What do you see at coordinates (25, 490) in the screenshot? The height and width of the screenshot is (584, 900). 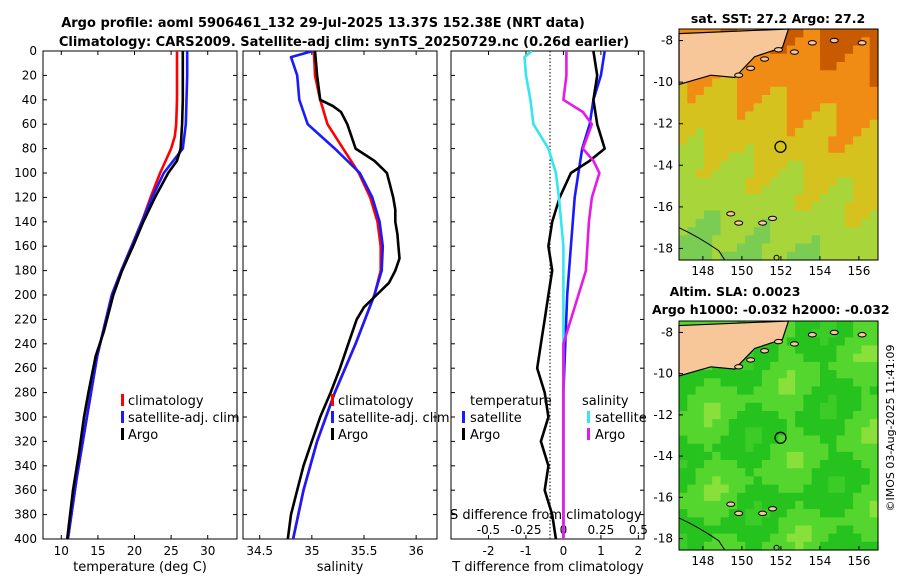 I see `depth-tick-label: 360` at bounding box center [25, 490].